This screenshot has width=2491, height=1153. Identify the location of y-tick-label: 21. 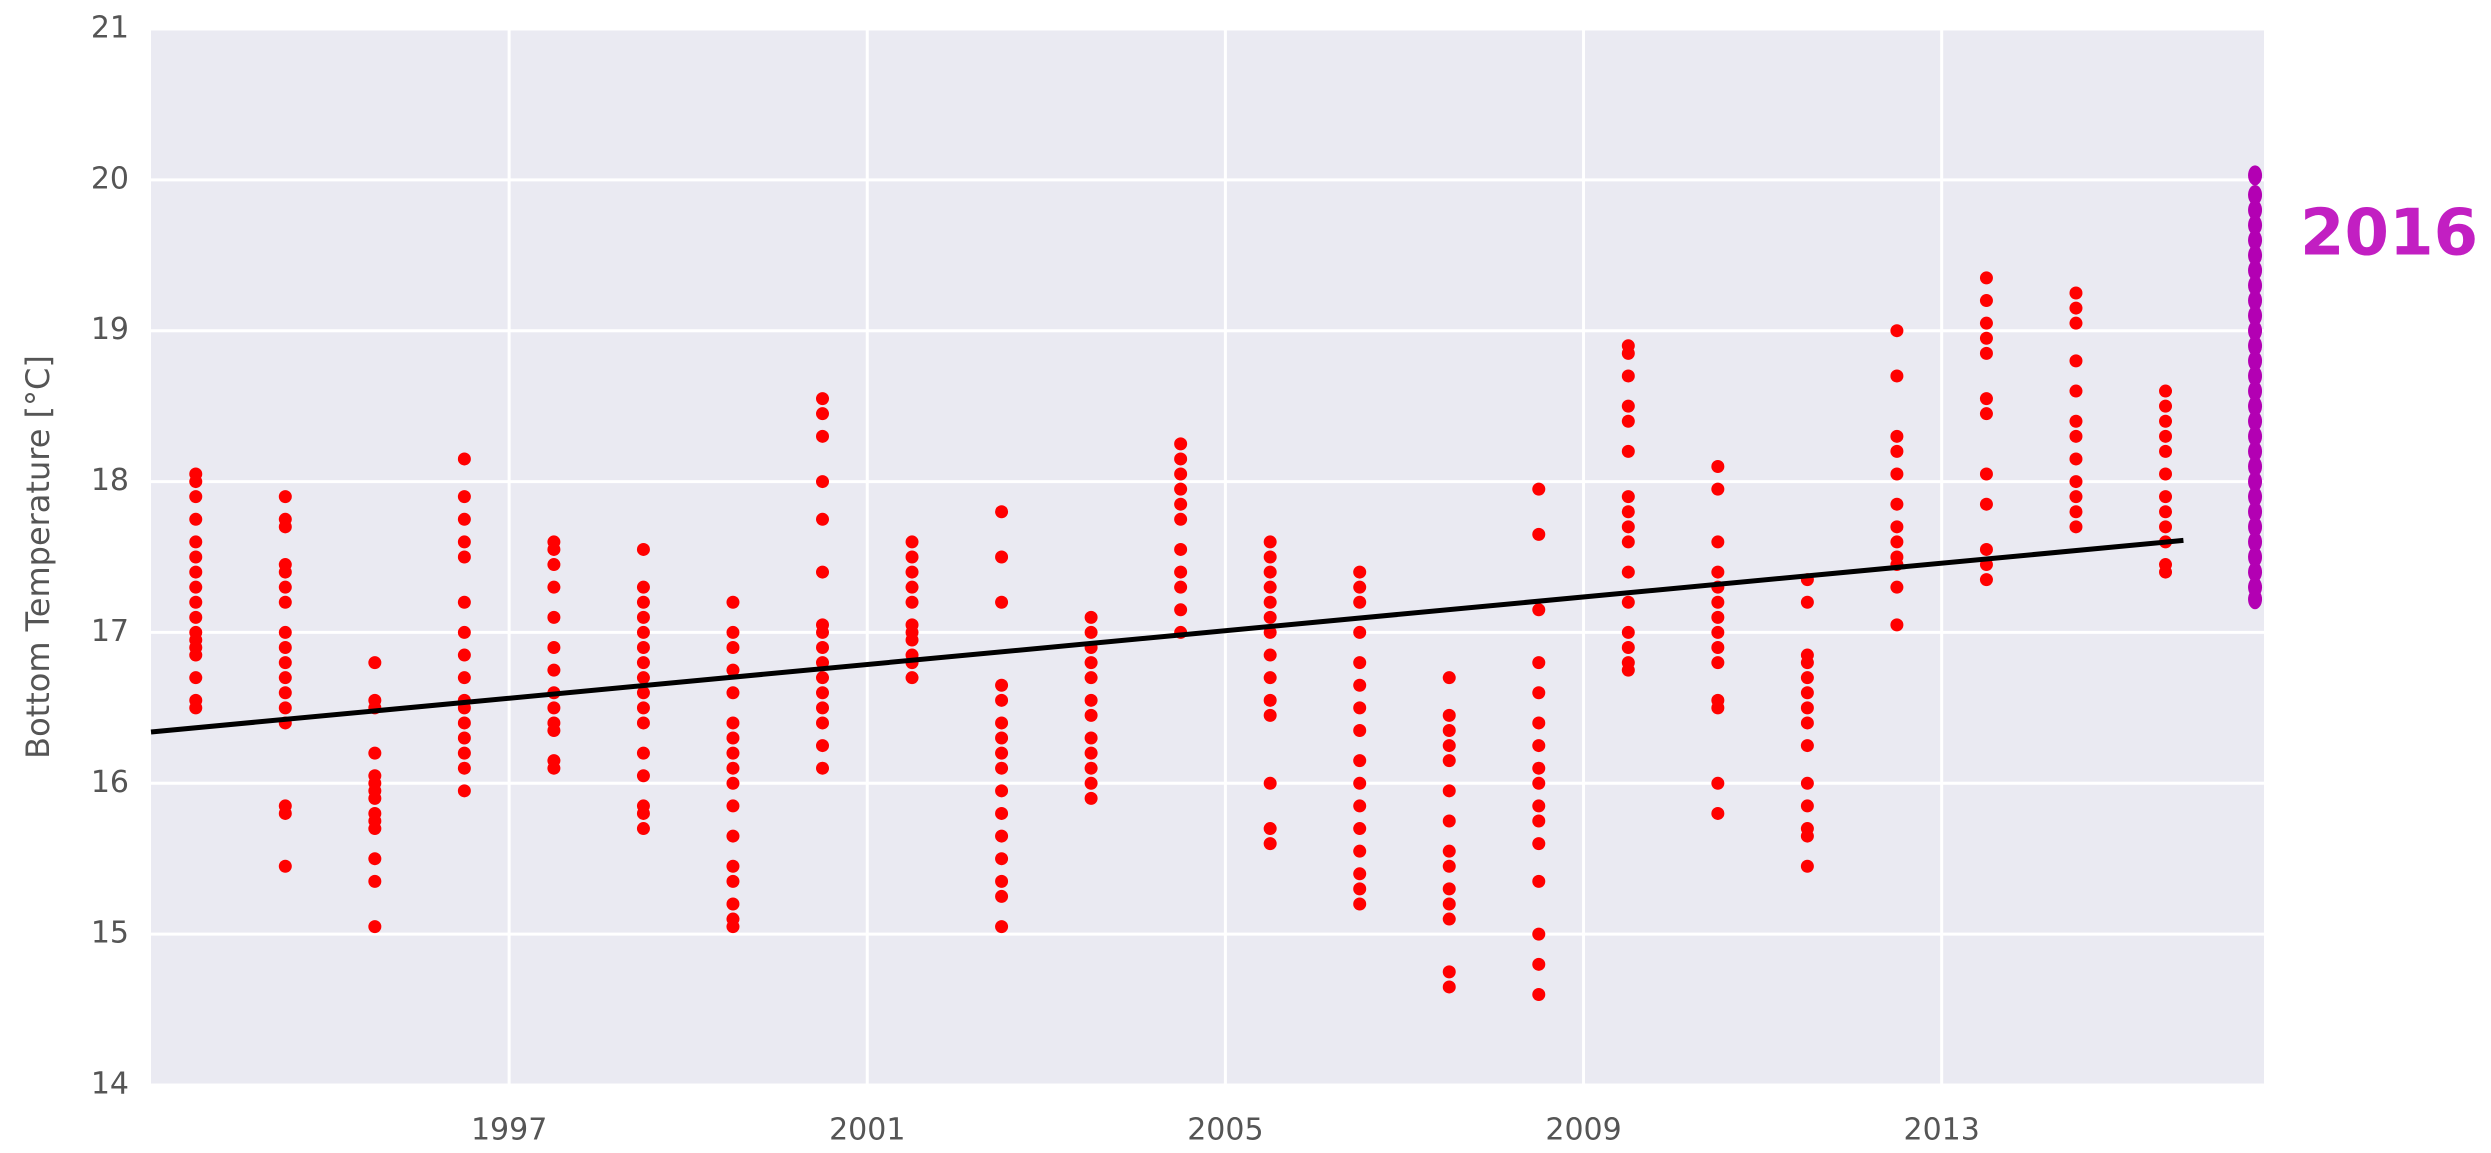
(110, 28).